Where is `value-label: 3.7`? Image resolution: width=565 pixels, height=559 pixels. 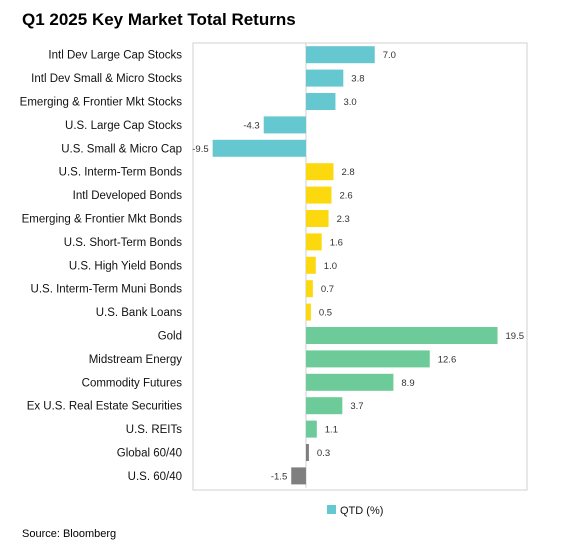 value-label: 3.7 is located at coordinates (356, 406).